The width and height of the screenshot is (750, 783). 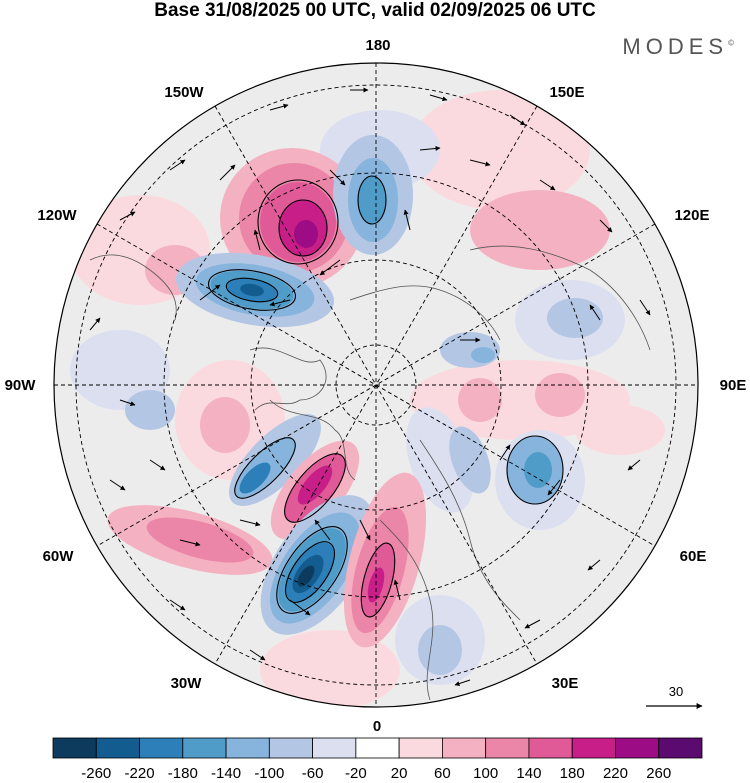 I want to click on negative-anomaly-pacific-west-core, so click(x=150, y=410).